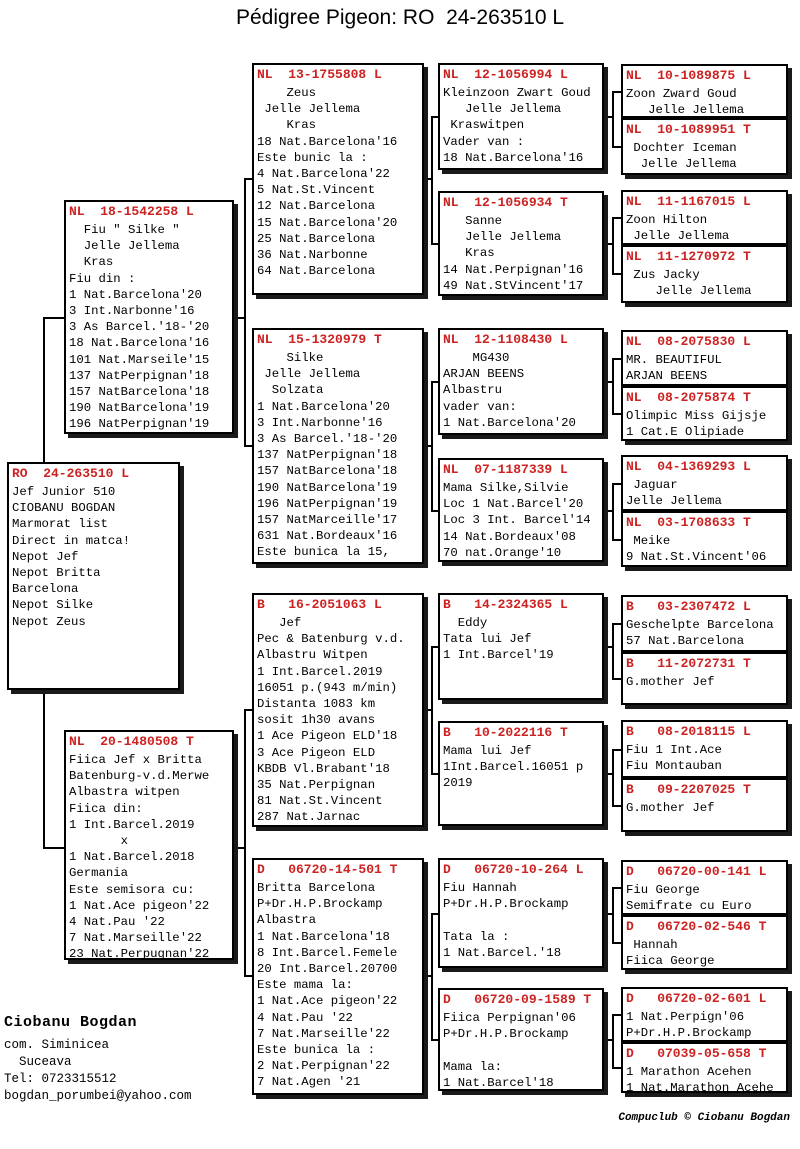 The width and height of the screenshot is (800, 1149). Describe the element at coordinates (688, 201) in the screenshot. I see `ring-number: NL 11-1167015 L` at that location.